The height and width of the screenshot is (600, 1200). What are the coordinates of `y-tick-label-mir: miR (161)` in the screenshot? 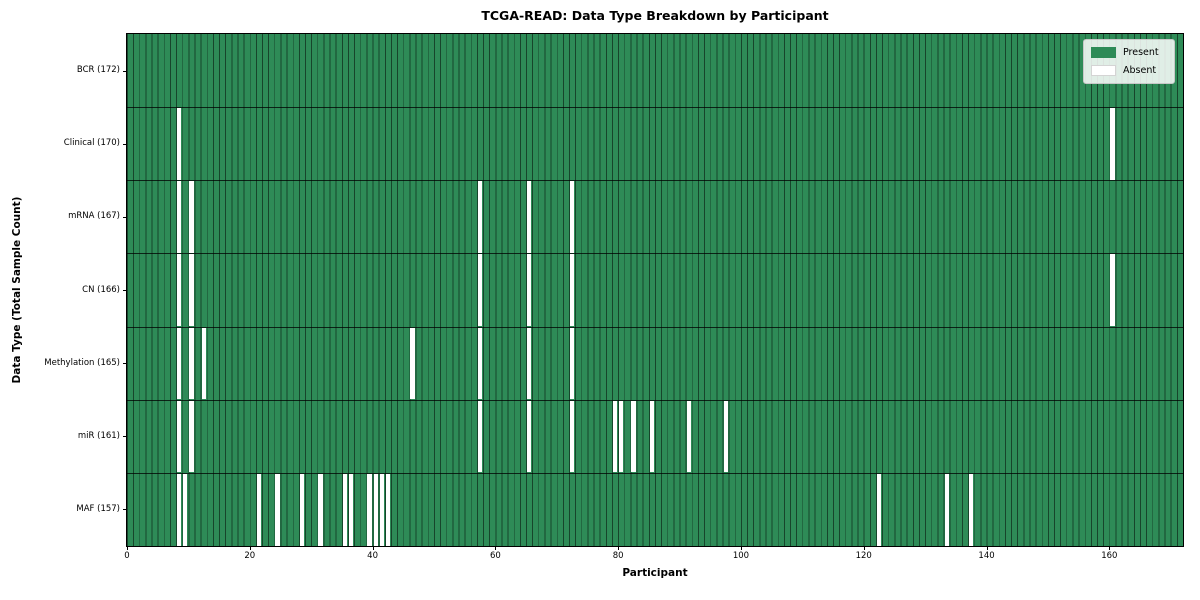 It's located at (98, 435).